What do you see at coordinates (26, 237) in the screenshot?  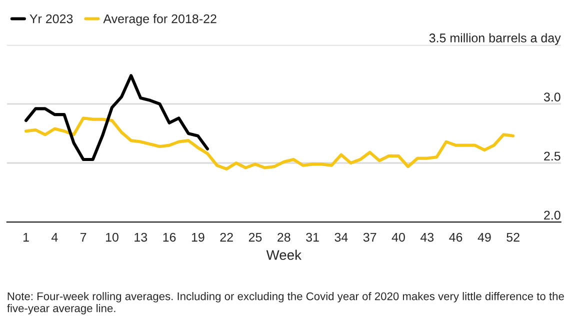 I see `x-tick-label: 1` at bounding box center [26, 237].